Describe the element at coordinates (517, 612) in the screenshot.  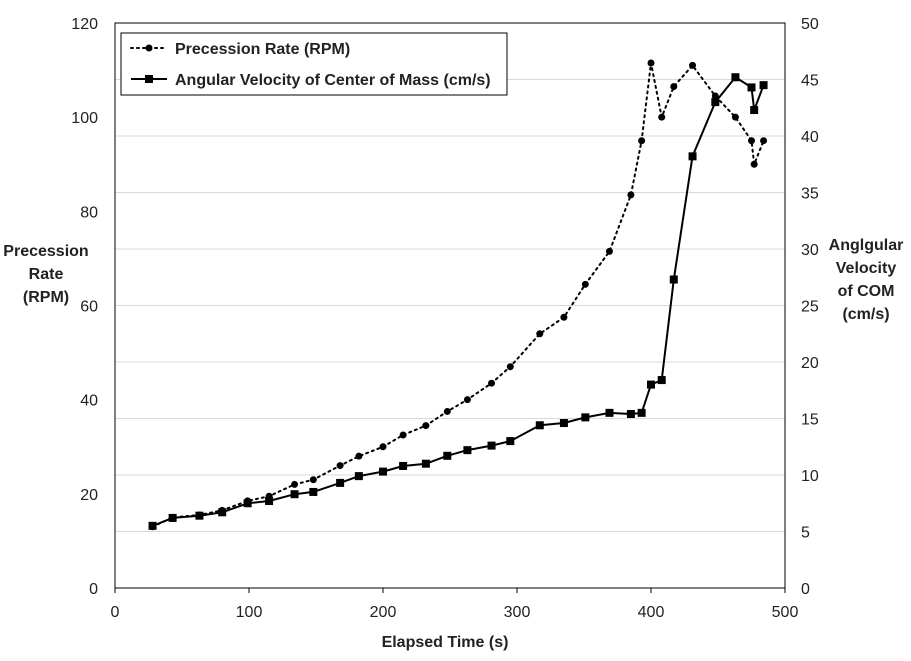
I see `x-tick-label-3: 300` at that location.